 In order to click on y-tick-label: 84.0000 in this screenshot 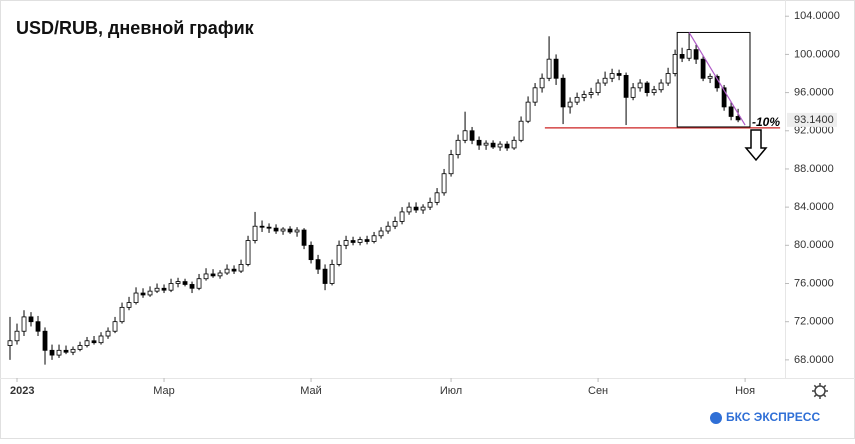, I will do `click(814, 207)`.